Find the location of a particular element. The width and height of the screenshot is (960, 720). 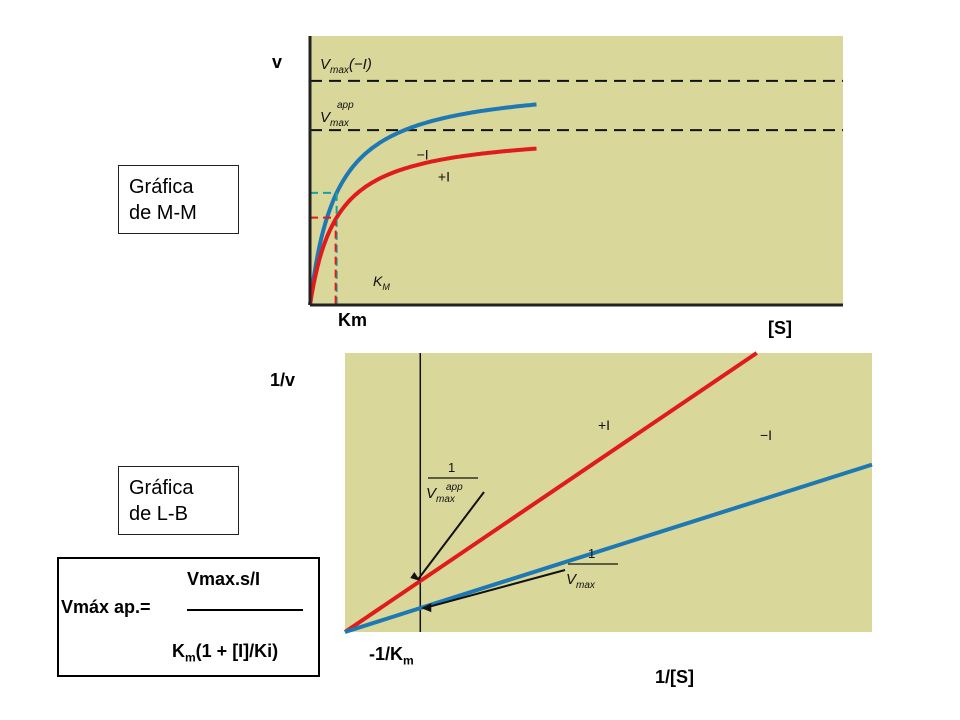

mm-caption-line2: de M-M is located at coordinates (163, 213).